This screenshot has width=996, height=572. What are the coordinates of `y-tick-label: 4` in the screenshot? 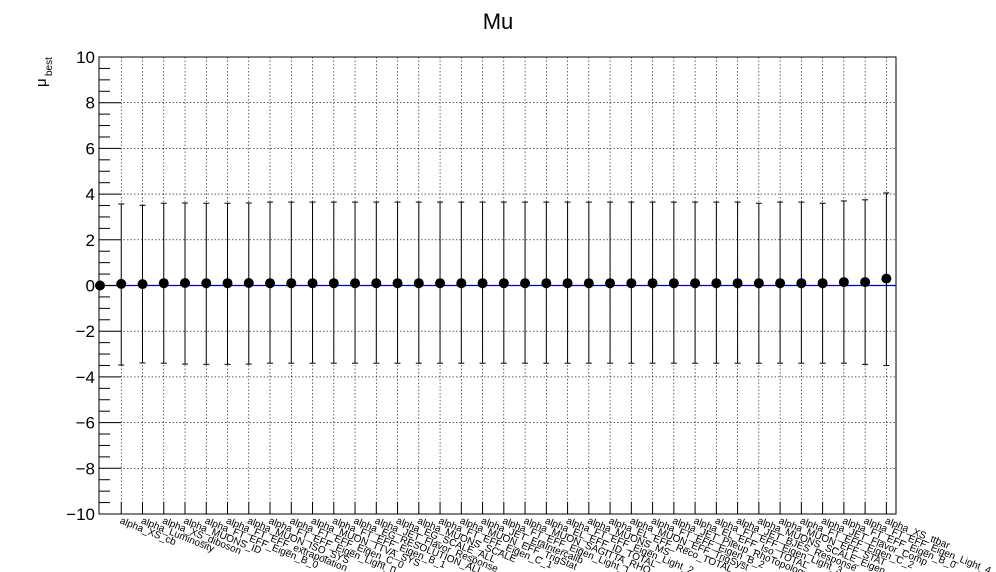 It's located at (90, 194).